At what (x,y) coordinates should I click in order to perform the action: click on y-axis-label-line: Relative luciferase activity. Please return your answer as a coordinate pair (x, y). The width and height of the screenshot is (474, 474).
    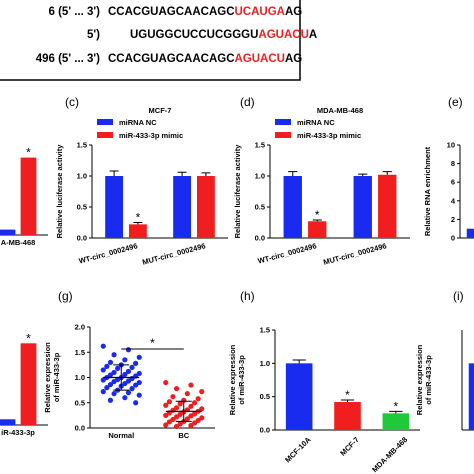
    Looking at the image, I should click on (59, 191).